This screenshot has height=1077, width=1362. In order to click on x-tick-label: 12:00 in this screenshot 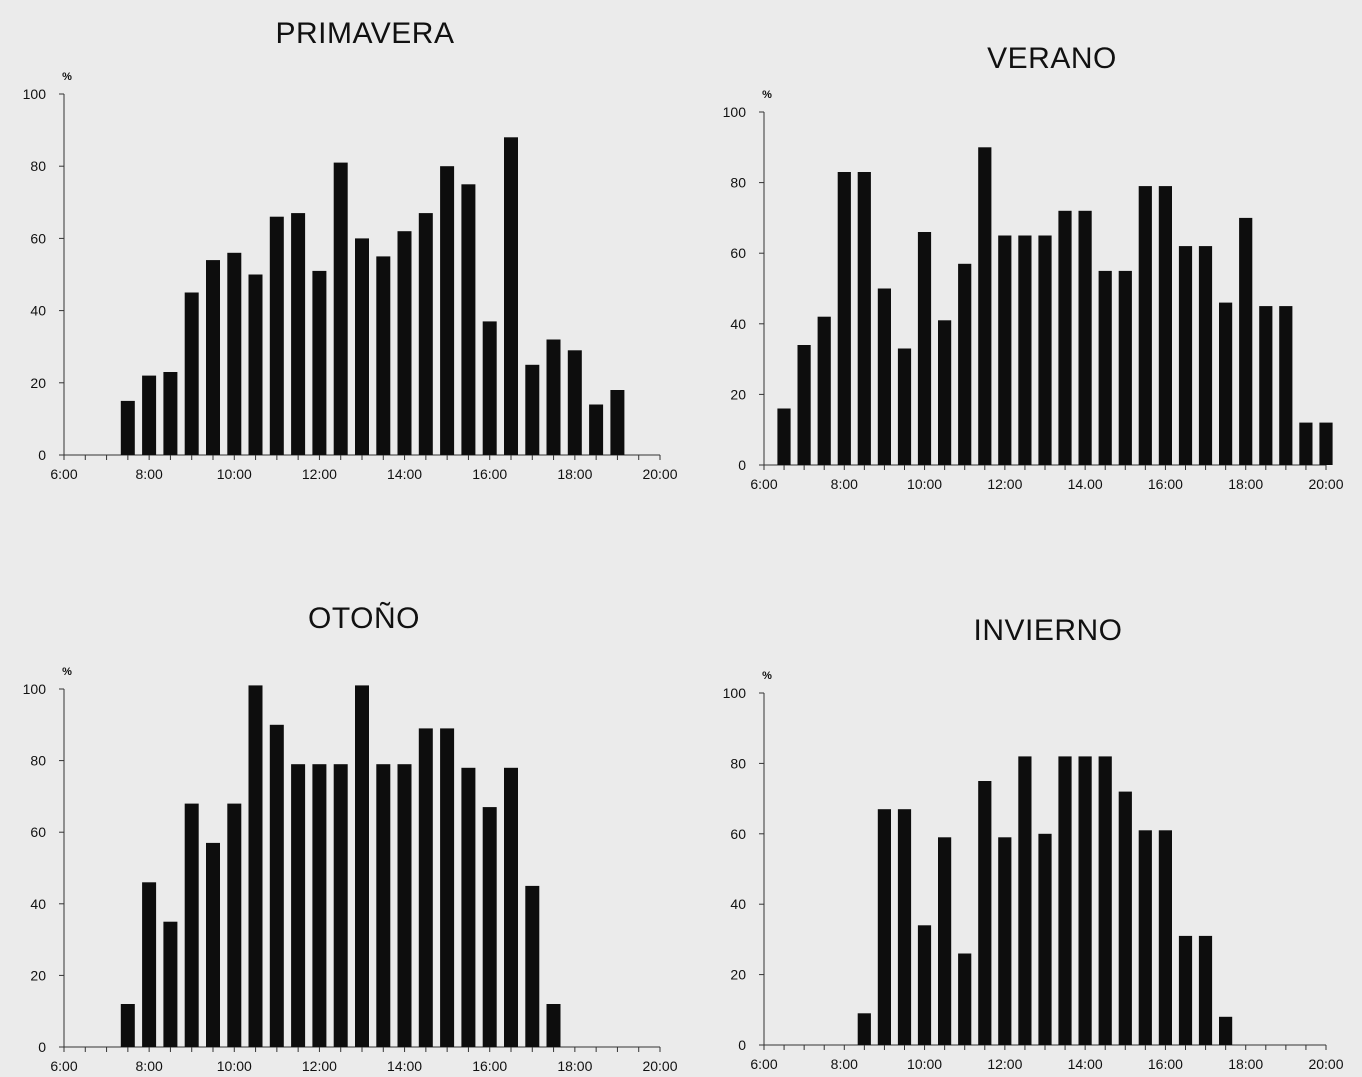, I will do `click(1004, 484)`.